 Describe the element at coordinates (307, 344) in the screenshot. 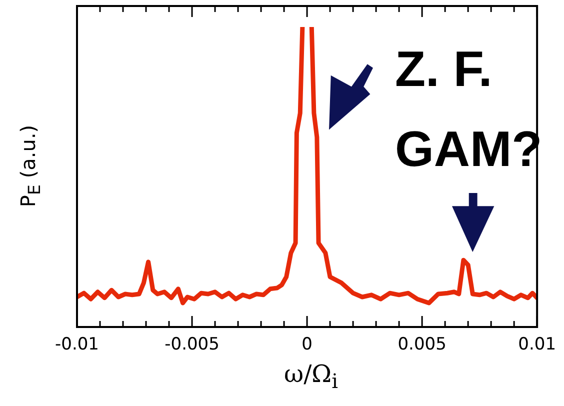

I see `x-tick-label: 0` at that location.